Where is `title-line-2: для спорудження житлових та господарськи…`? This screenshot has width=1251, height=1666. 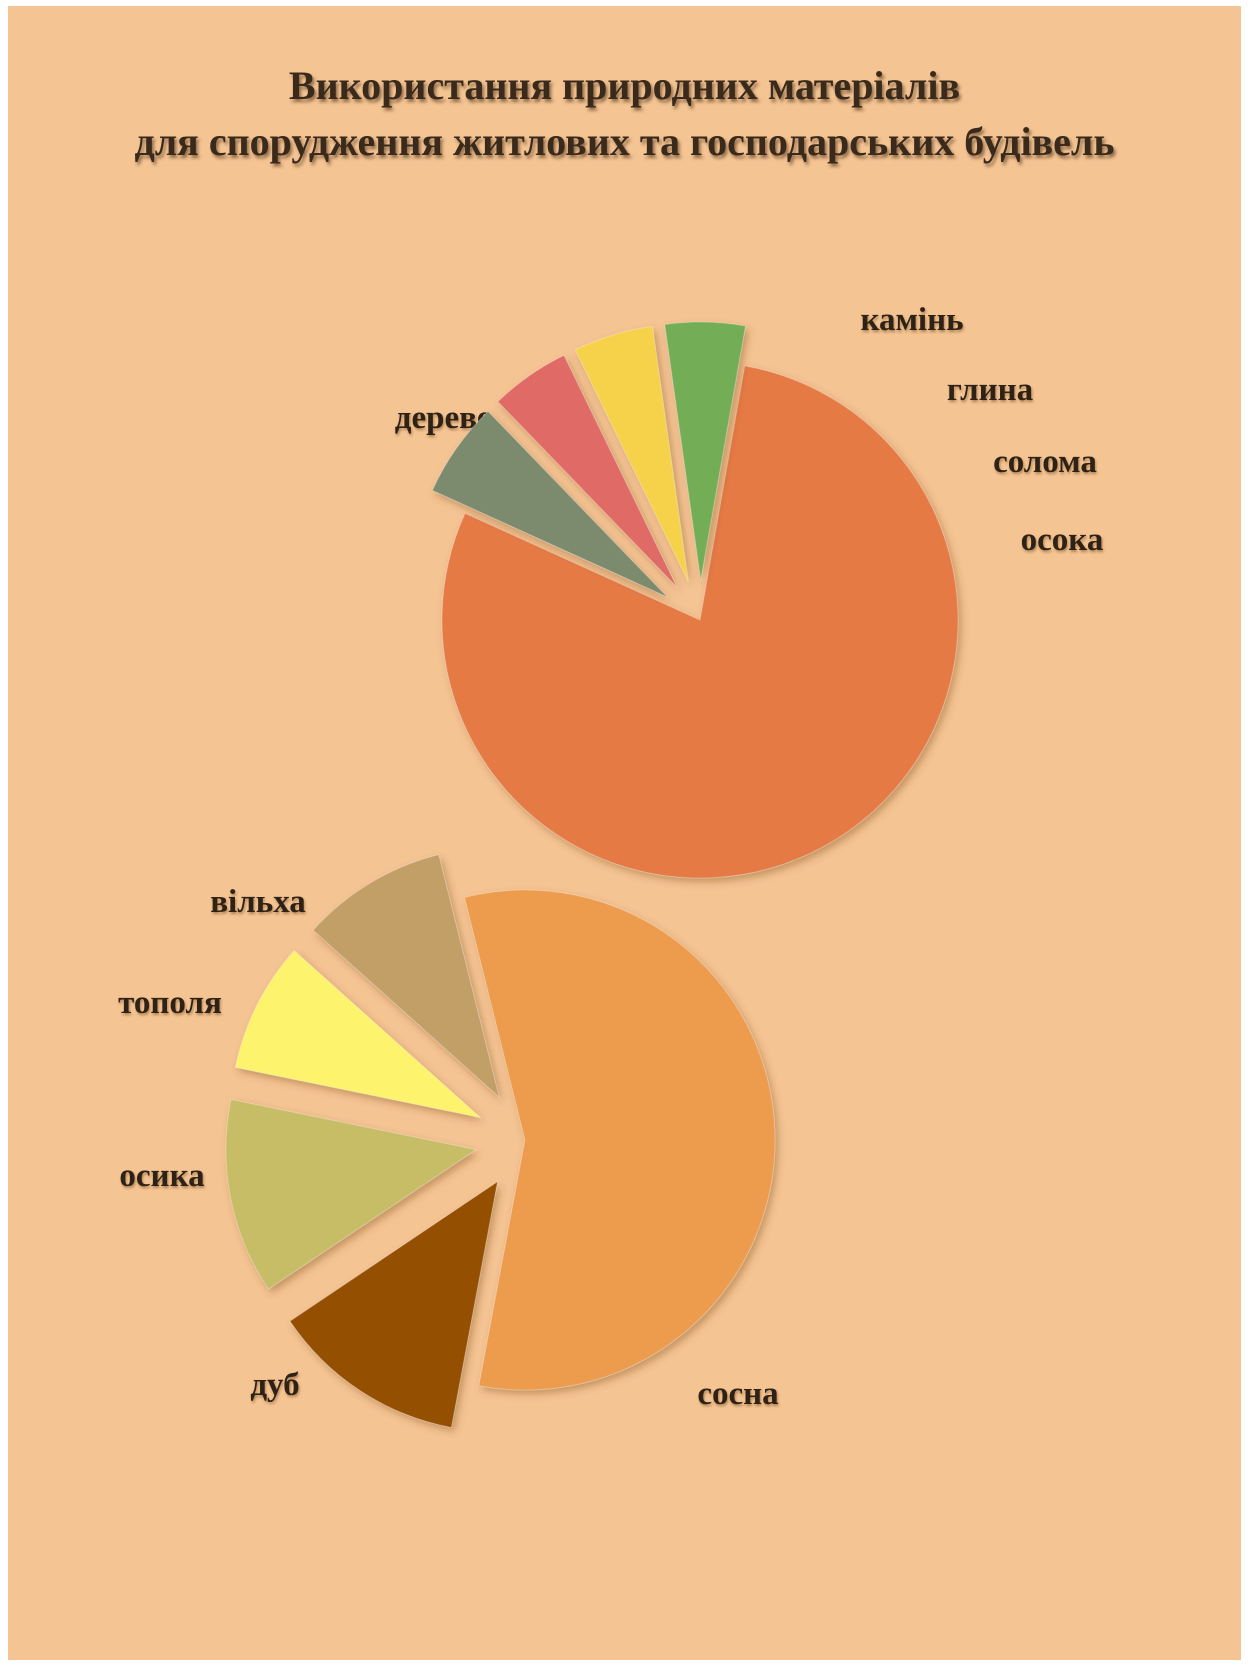 title-line-2: для спорудження житлових та господарськи… is located at coordinates (624, 141).